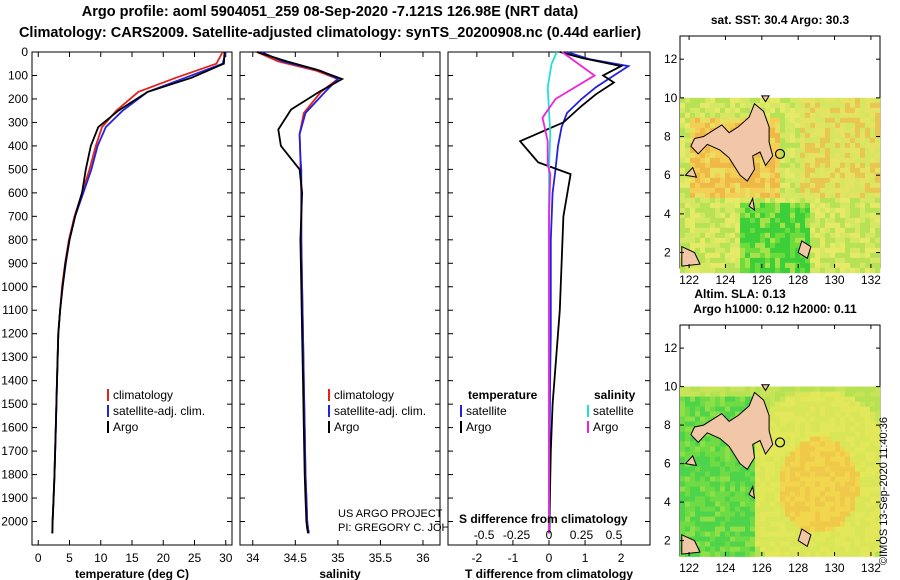 The image size is (900, 580). Describe the element at coordinates (340, 573) in the screenshot. I see `x-axis-label: salinity` at that location.